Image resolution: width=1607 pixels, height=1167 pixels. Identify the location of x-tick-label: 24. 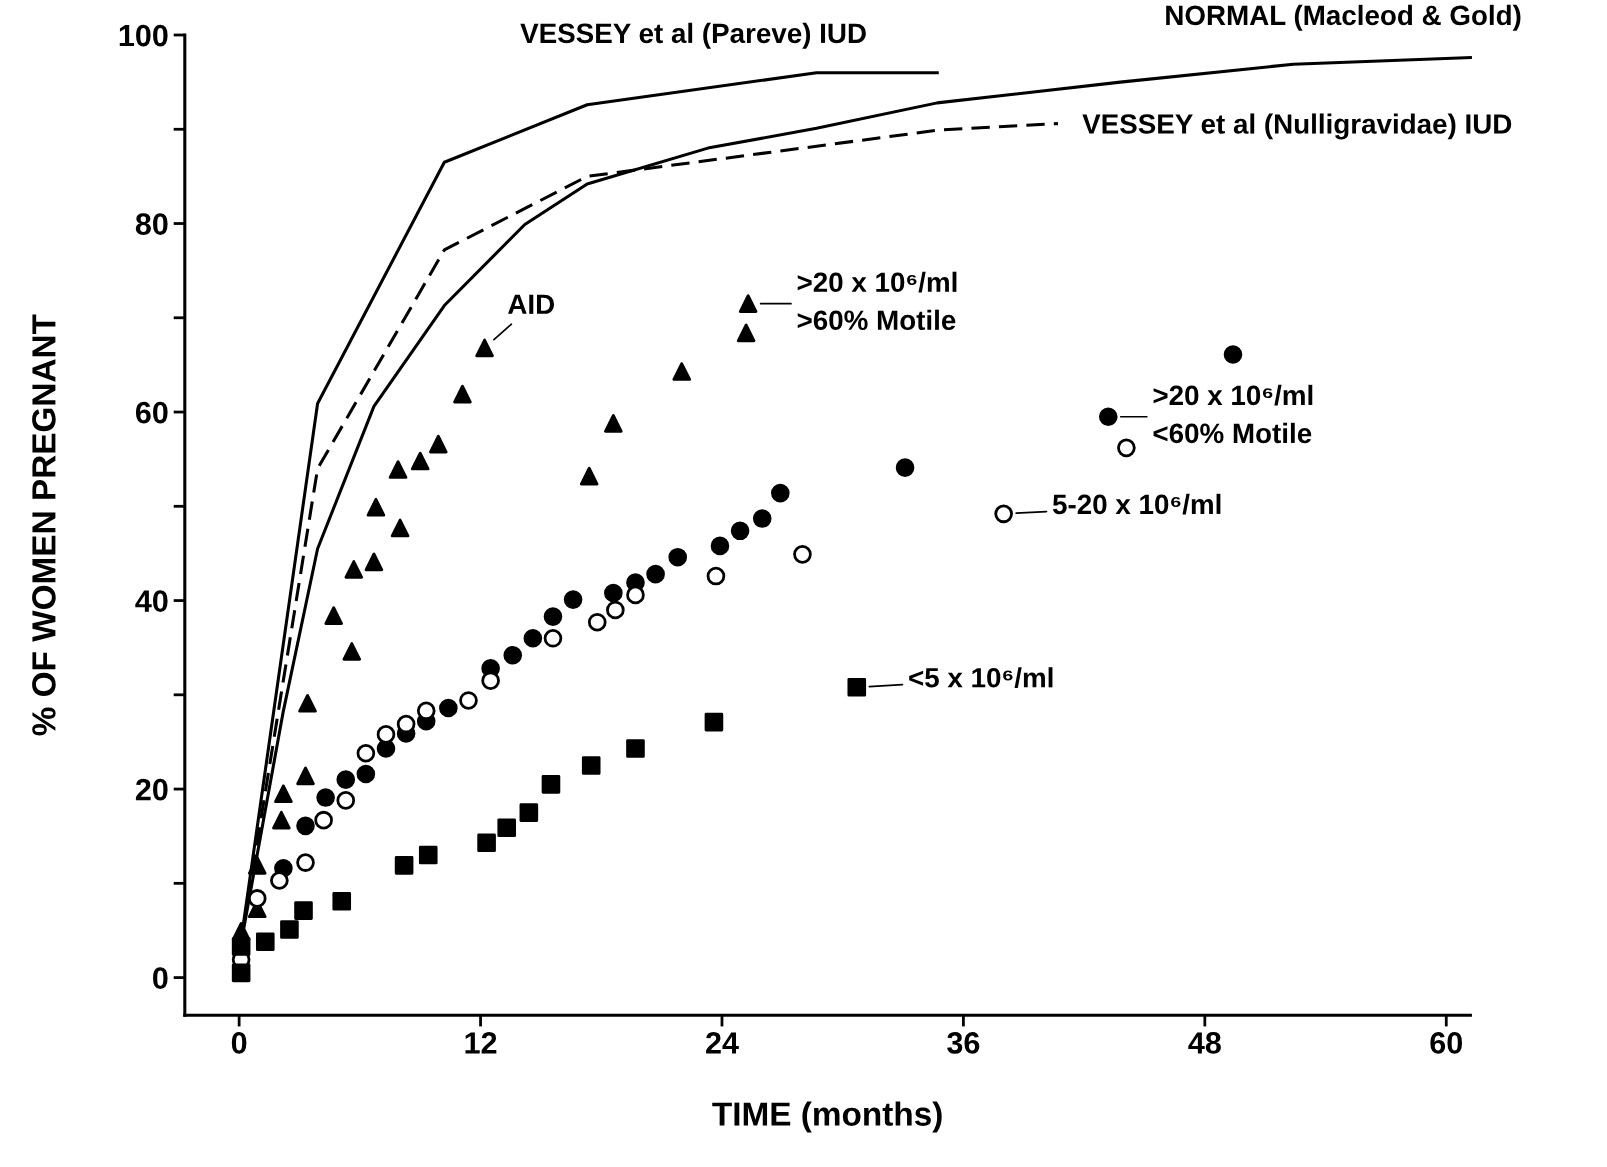
(722, 1043).